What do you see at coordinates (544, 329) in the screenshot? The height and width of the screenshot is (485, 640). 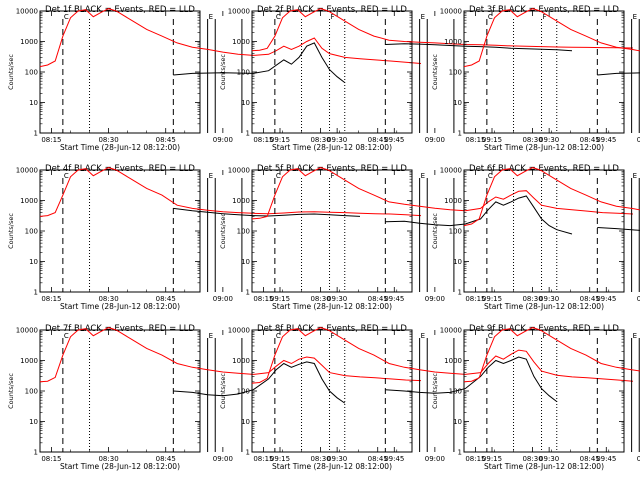 I see `panel-title: Det 9f BLACK = Events, RED = LLD` at bounding box center [544, 329].